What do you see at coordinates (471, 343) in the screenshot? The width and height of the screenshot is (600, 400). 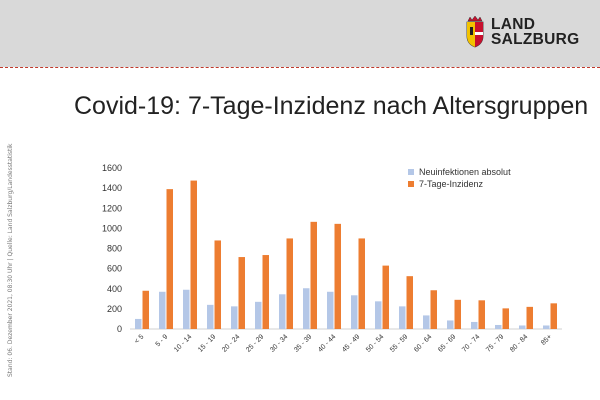 I see `x-tick-label: 70 - 74` at bounding box center [471, 343].